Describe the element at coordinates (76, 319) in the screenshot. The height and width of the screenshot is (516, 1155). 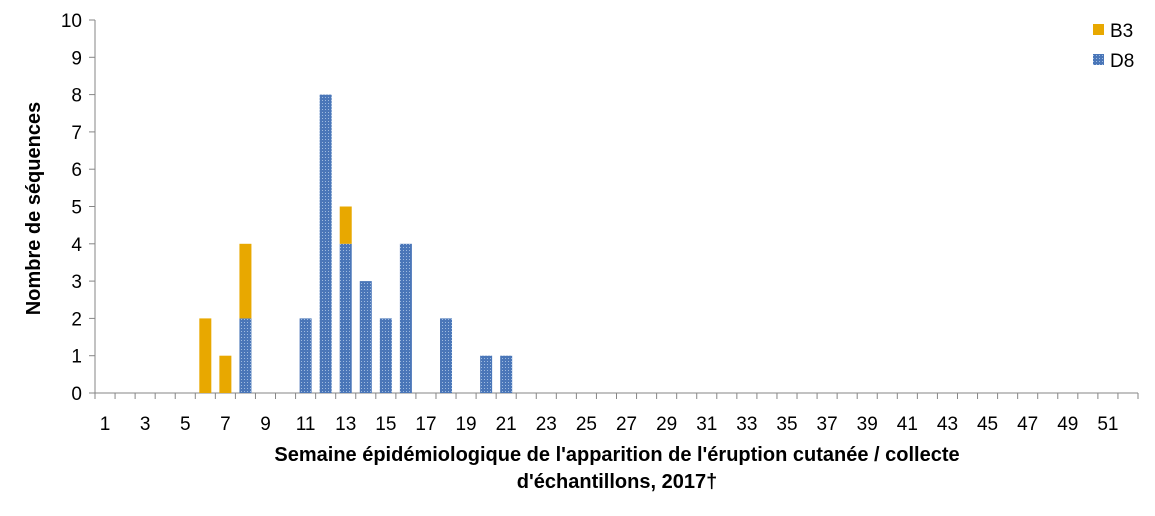
I see `y-tick-label: 2` at that location.